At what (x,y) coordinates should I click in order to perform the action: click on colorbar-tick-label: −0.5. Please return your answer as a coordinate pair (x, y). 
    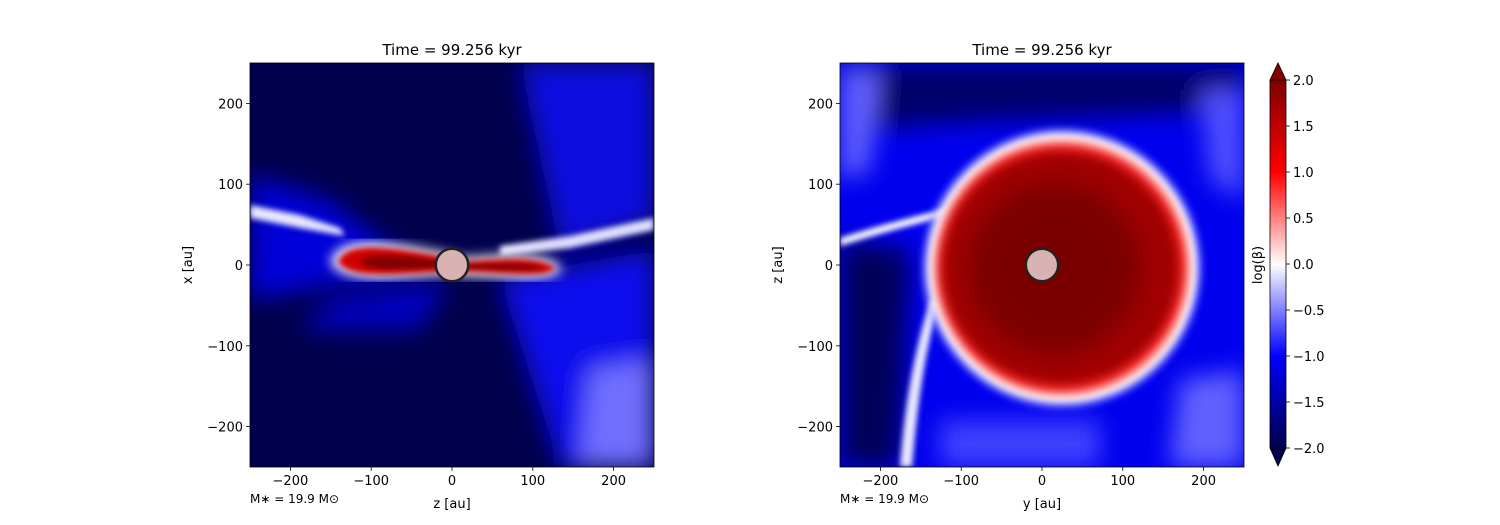
    Looking at the image, I should click on (1309, 311).